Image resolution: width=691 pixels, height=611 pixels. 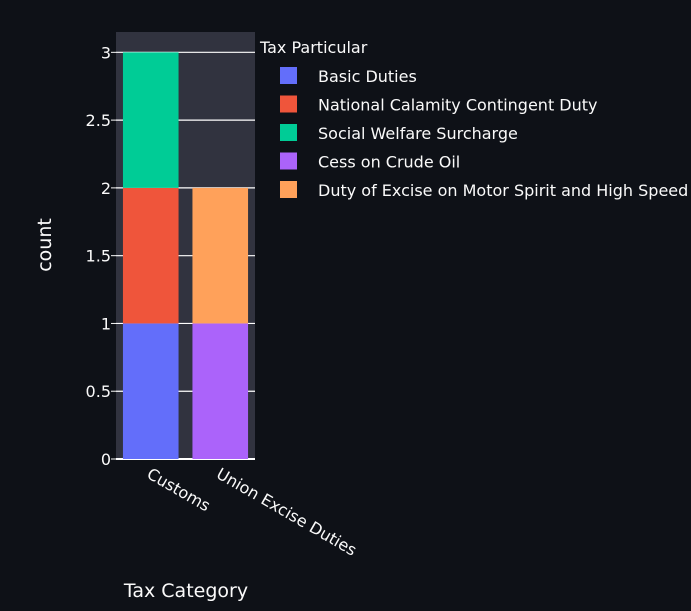 I want to click on y-axis-ticks: 0 0.5 1 1.5 2 2.5 3, so click(x=101, y=256).